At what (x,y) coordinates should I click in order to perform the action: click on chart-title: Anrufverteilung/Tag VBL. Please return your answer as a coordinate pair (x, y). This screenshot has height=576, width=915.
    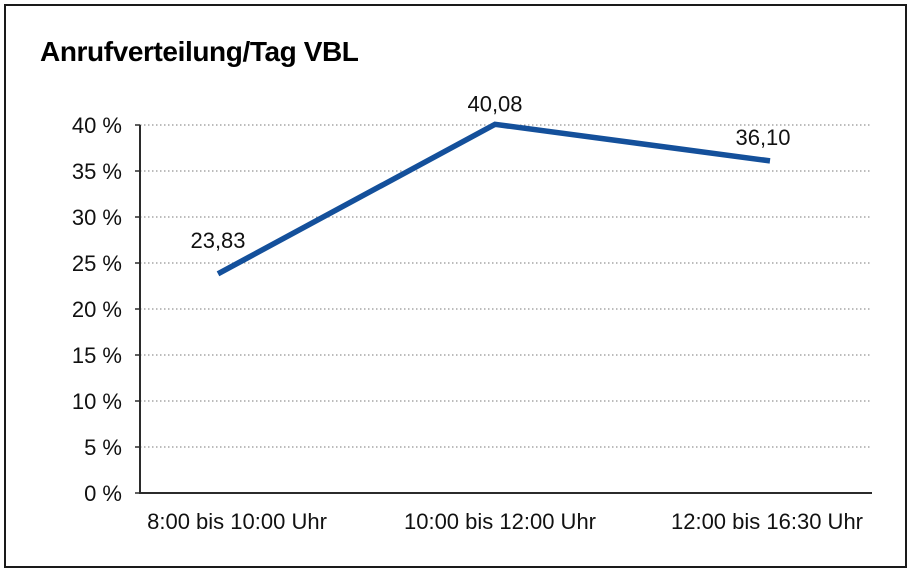
    Looking at the image, I should click on (199, 51).